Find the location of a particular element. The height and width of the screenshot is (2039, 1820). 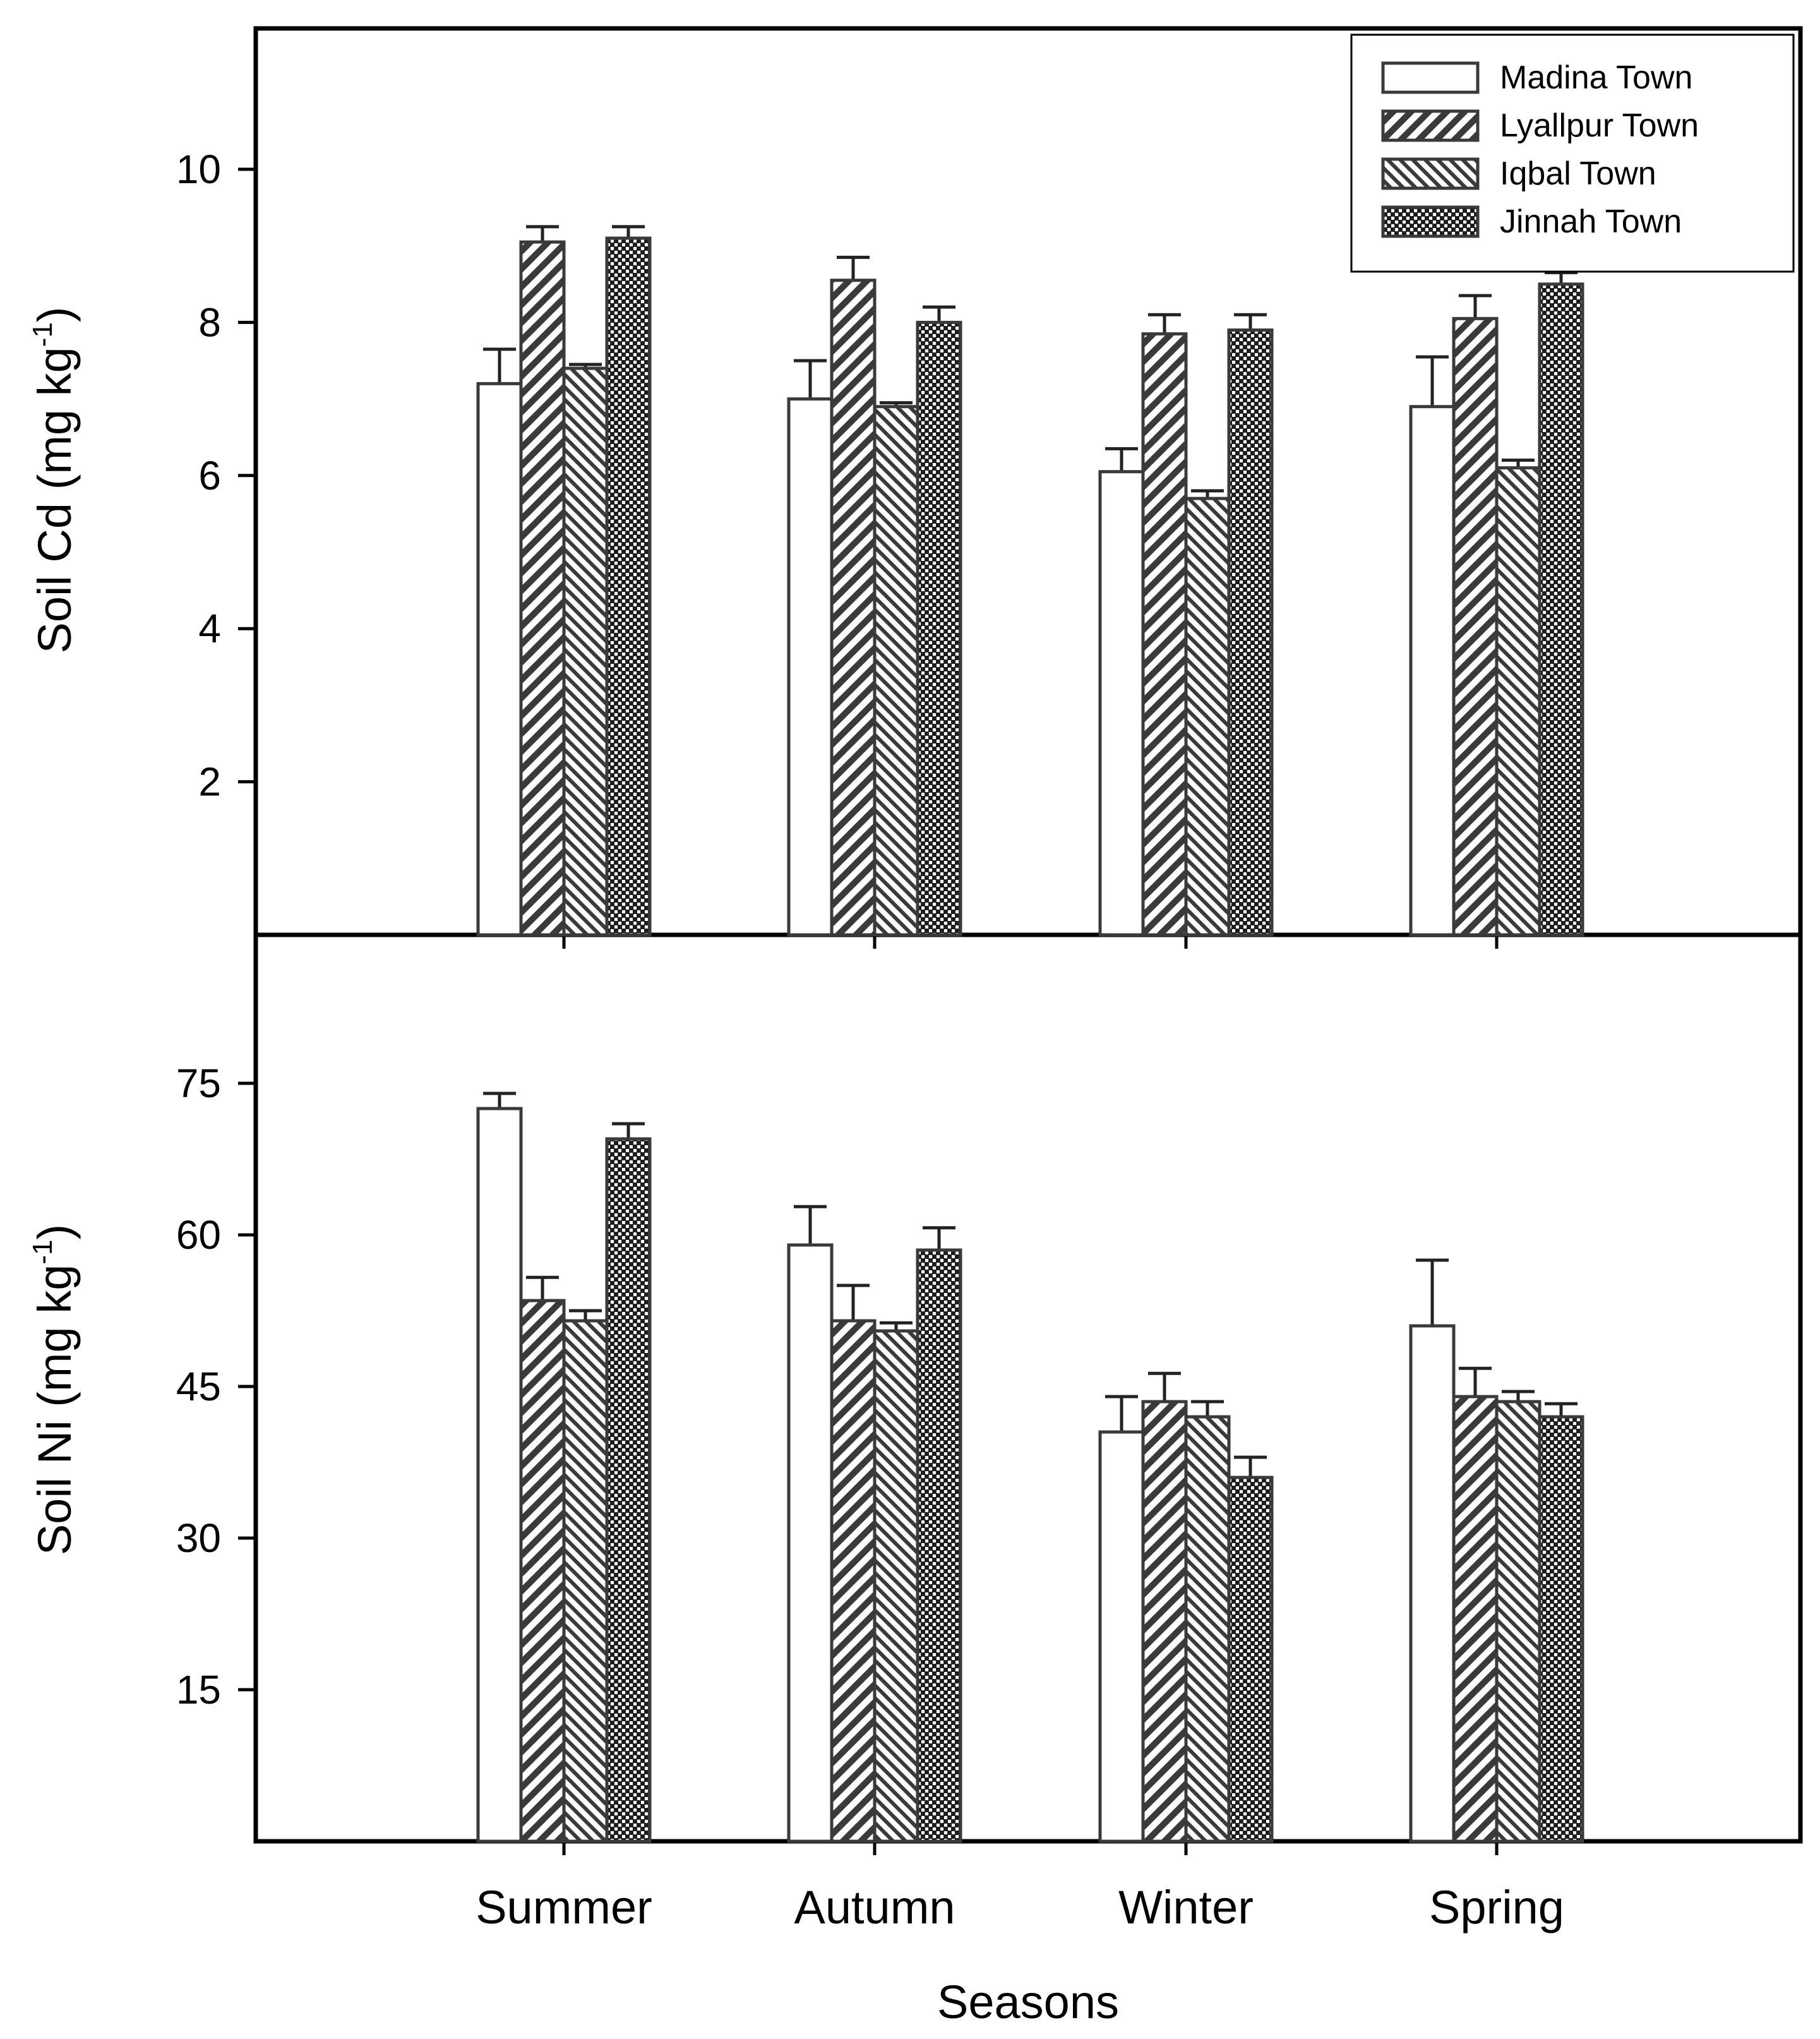

legend-label: Madina Town is located at coordinates (1596, 77).